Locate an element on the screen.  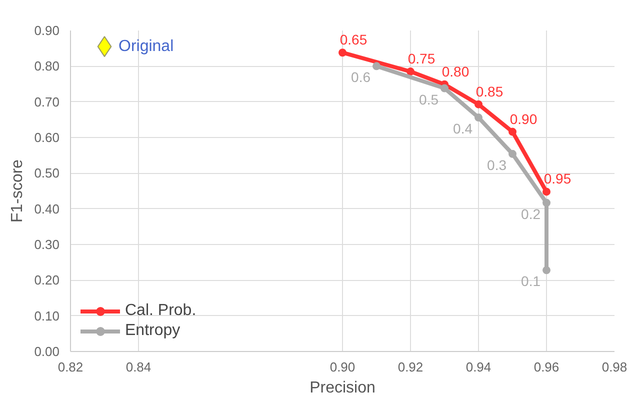
annotation: 0.90 is located at coordinates (524, 118).